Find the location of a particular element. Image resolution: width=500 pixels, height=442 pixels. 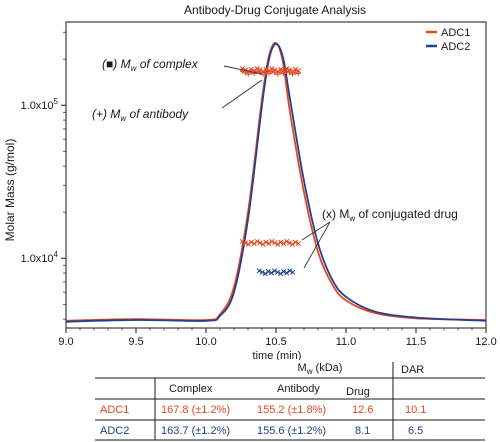

x-tick-label: 11.0 is located at coordinates (346, 342).